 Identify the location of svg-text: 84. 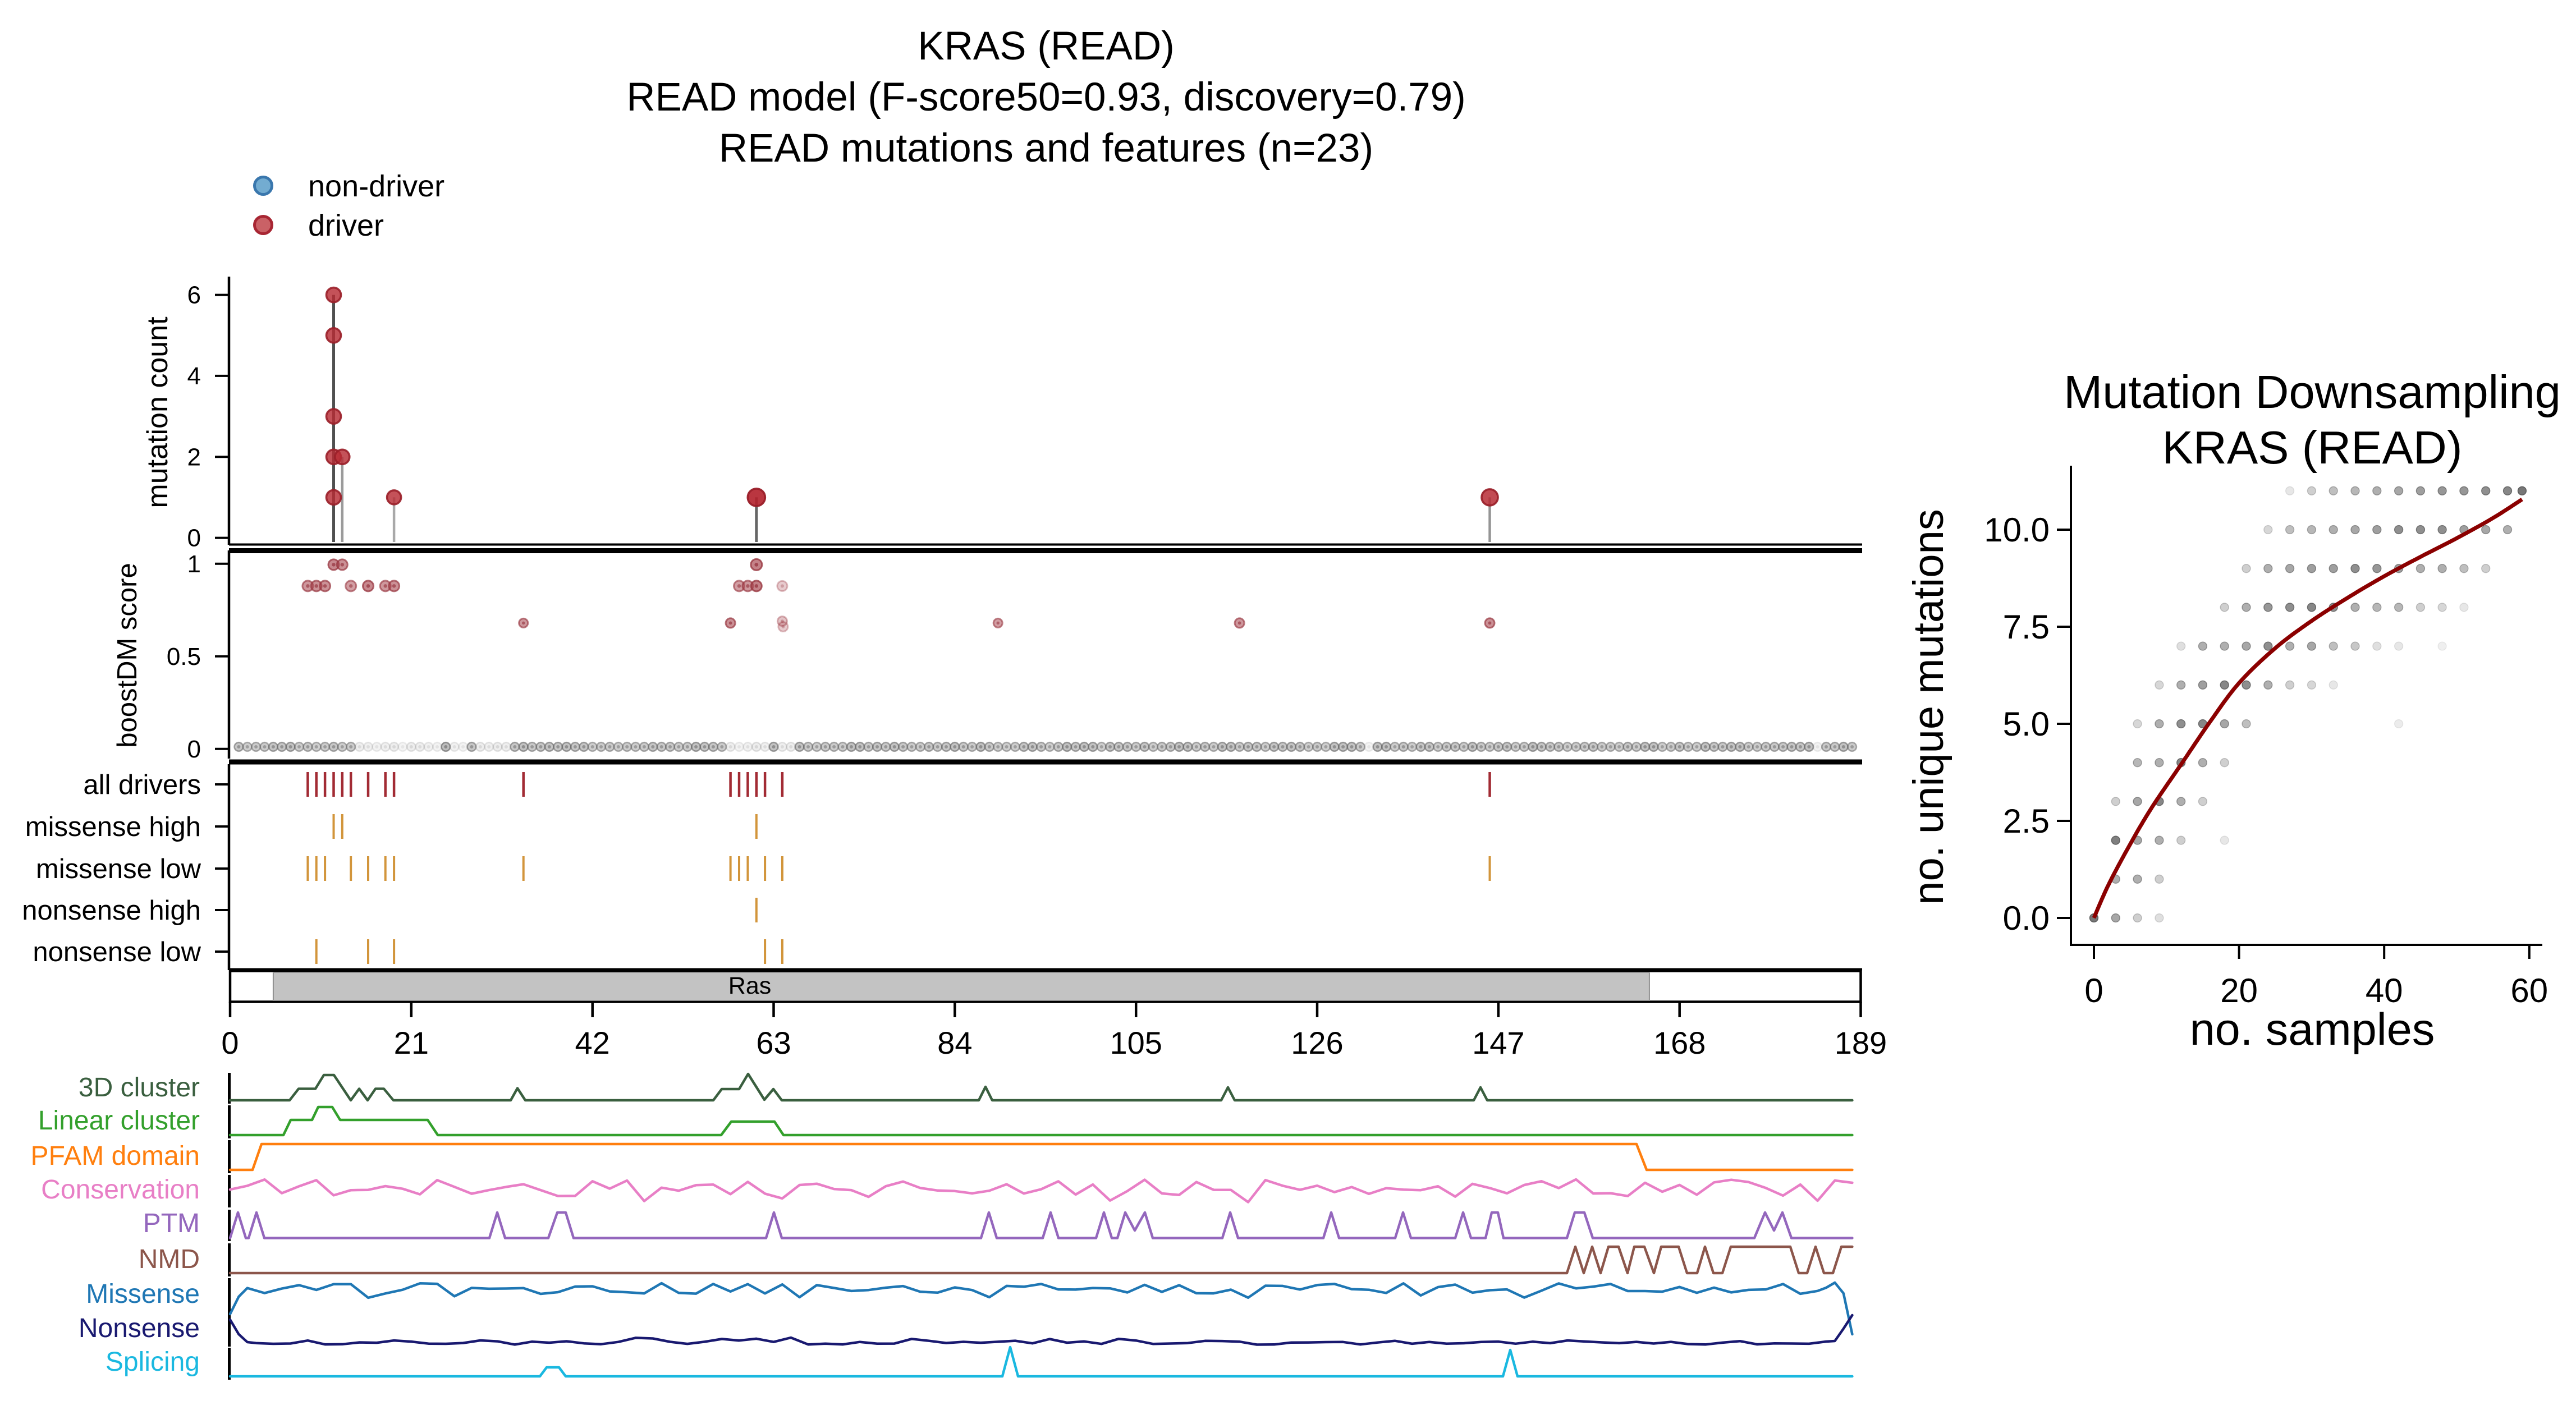
(954, 1042).